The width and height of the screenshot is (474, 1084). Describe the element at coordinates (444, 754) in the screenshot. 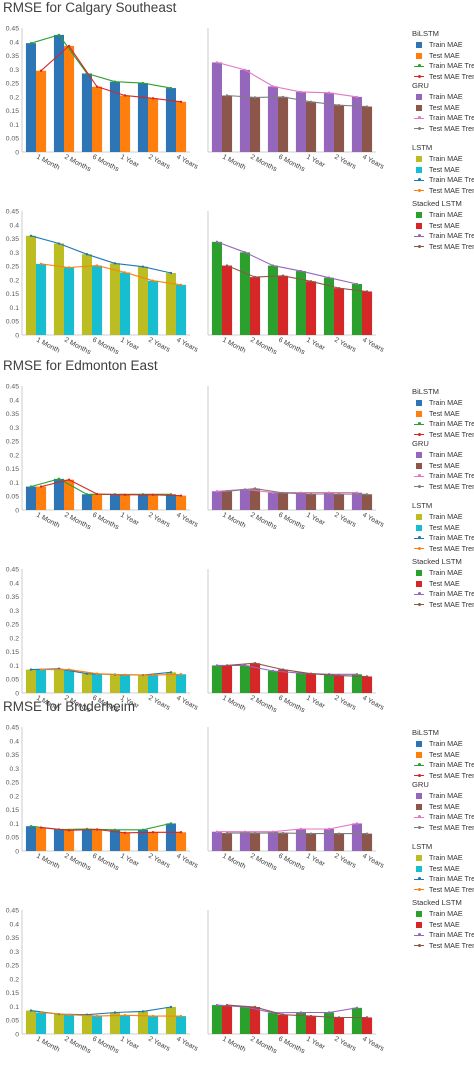

I see `legend-label: Test MAE` at that location.